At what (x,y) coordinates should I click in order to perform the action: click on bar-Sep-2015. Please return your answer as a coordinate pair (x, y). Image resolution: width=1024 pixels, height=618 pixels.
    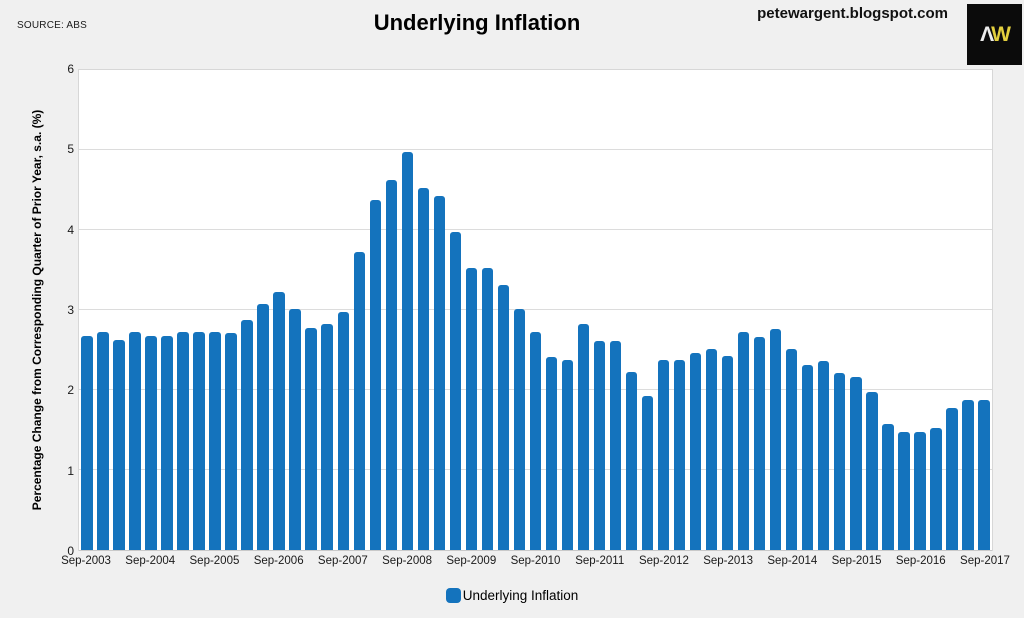
    Looking at the image, I should click on (856, 463).